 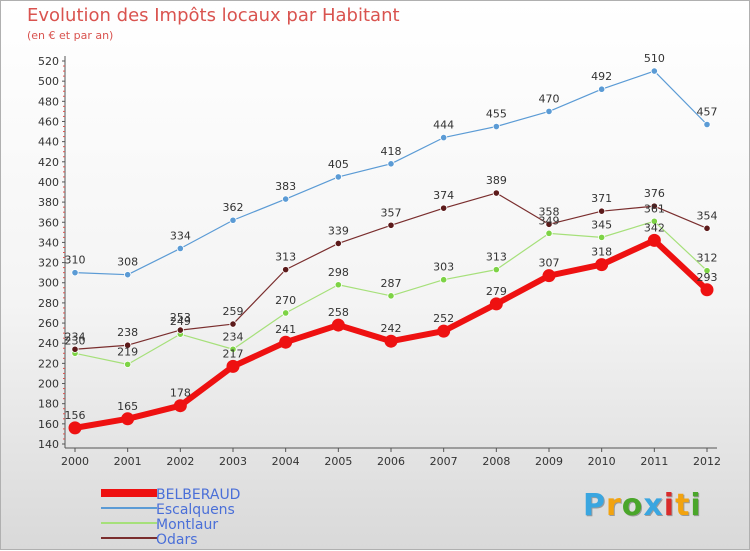 What do you see at coordinates (149, 540) in the screenshot?
I see `legend-item-odars: Odars` at bounding box center [149, 540].